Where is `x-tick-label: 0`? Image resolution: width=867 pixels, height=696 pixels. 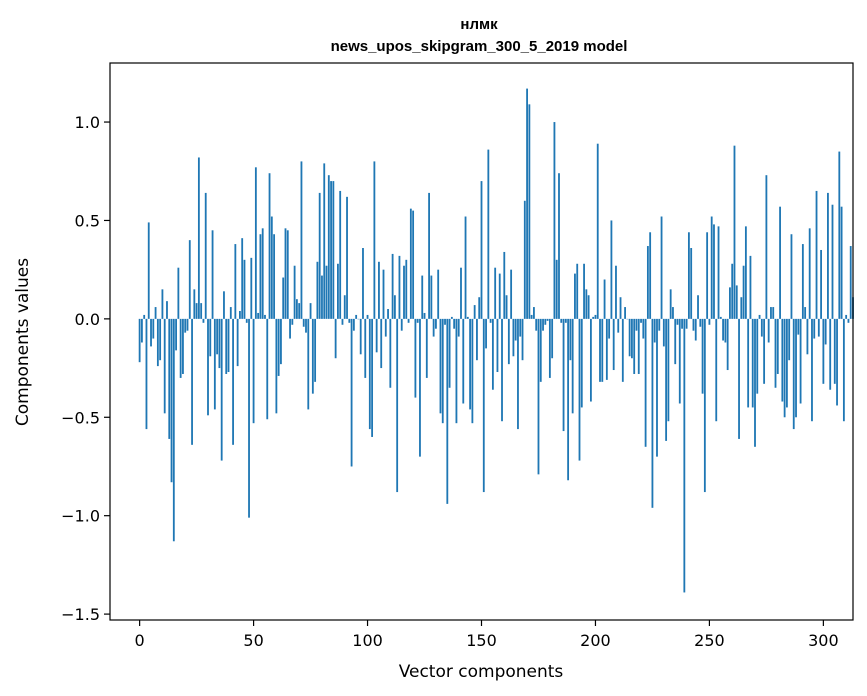 x-tick-label: 0 is located at coordinates (140, 640).